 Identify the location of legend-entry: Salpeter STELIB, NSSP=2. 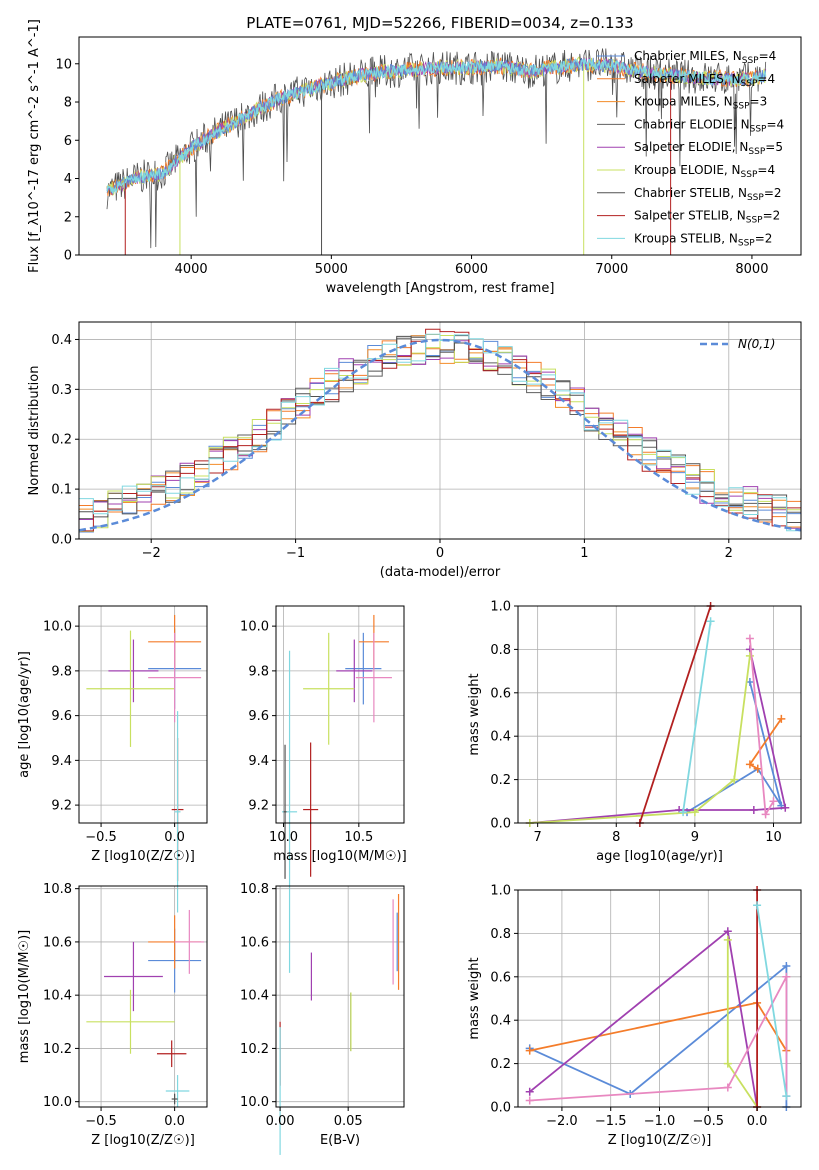
(707, 217).